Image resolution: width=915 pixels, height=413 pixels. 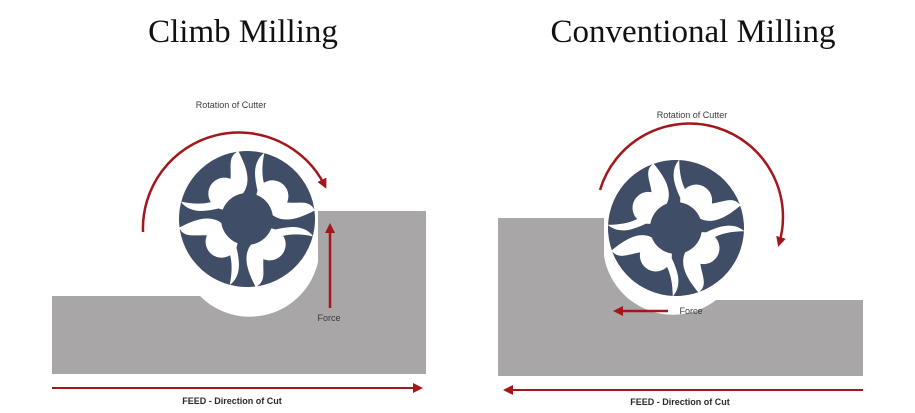 What do you see at coordinates (692, 184) in the screenshot?
I see `rotation-arrow-conventional` at bounding box center [692, 184].